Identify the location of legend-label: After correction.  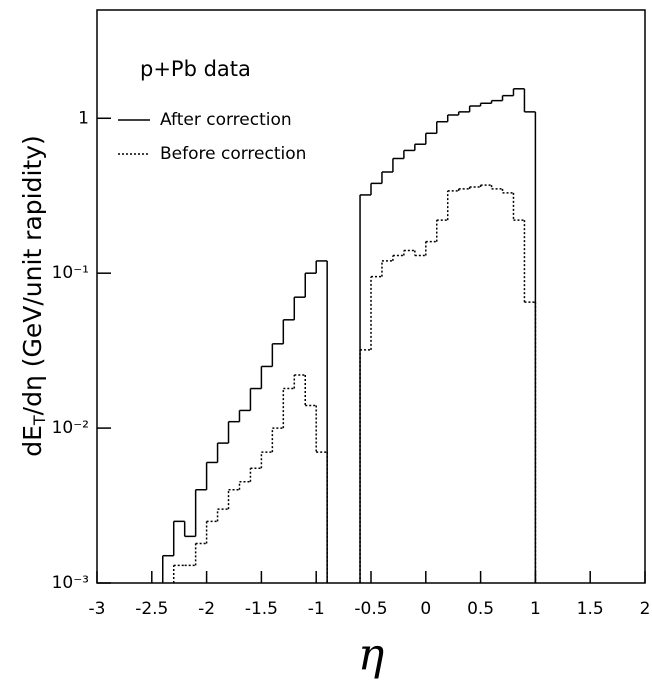
(226, 120).